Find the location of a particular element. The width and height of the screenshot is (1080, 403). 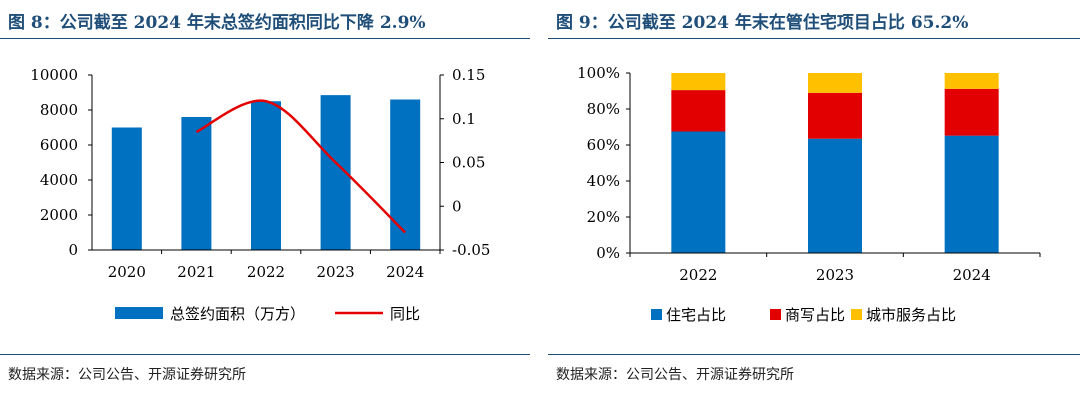

right-tick-label: 0.05 is located at coordinates (468, 163).